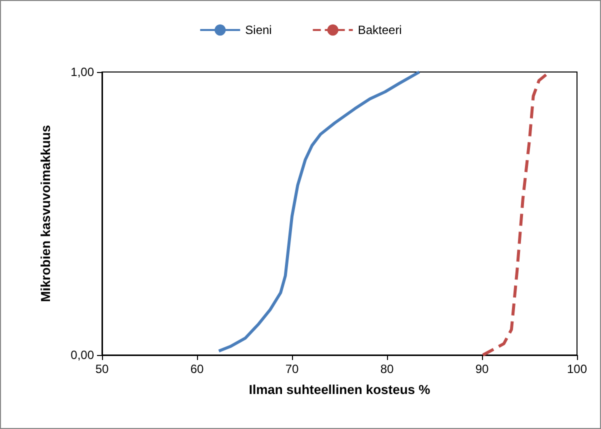 The height and width of the screenshot is (429, 601). What do you see at coordinates (292, 369) in the screenshot?
I see `x-tick-label: 70` at bounding box center [292, 369].